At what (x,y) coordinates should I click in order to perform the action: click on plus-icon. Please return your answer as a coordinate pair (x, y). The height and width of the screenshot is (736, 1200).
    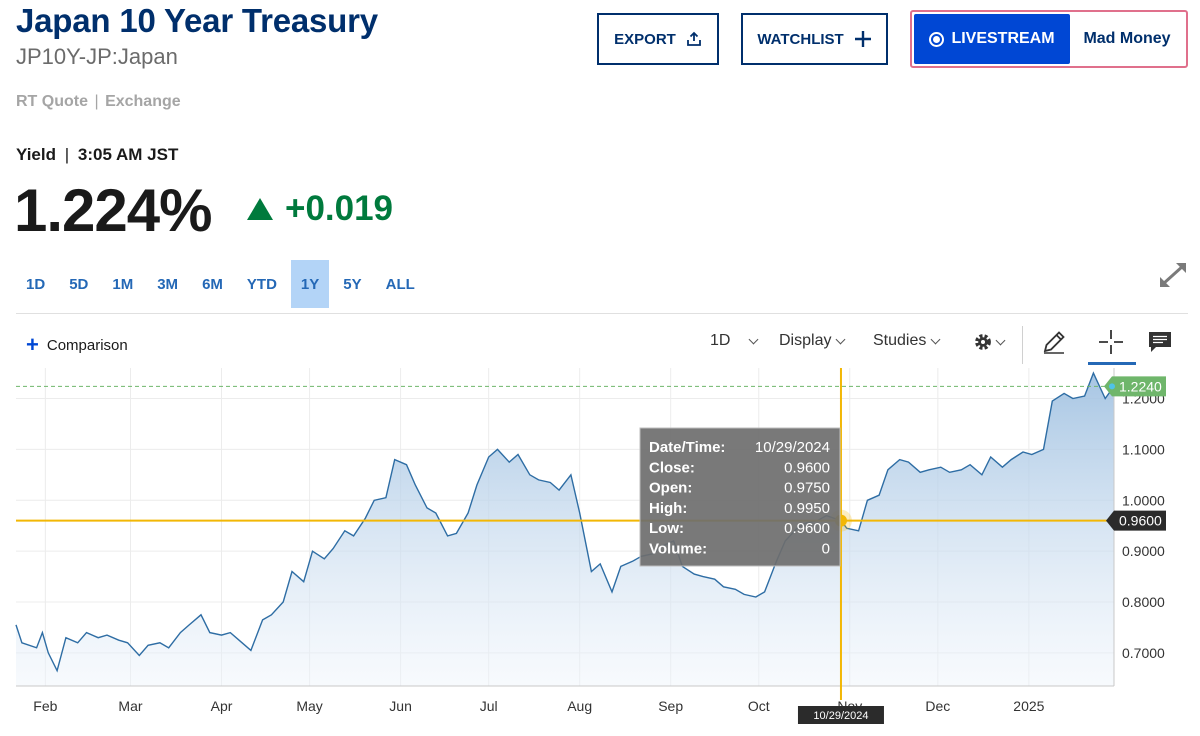
    Looking at the image, I should click on (862, 39).